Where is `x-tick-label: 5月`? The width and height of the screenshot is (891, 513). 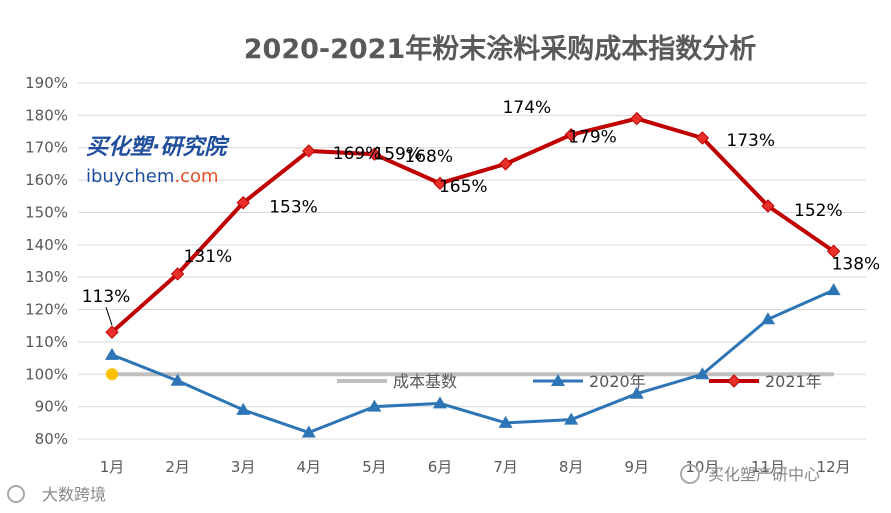 x-tick-label: 5月 is located at coordinates (374, 467).